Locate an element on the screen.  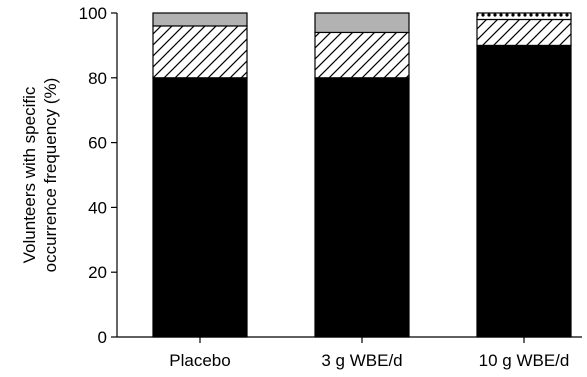
x-tick-label: Placebo is located at coordinates (199, 360).